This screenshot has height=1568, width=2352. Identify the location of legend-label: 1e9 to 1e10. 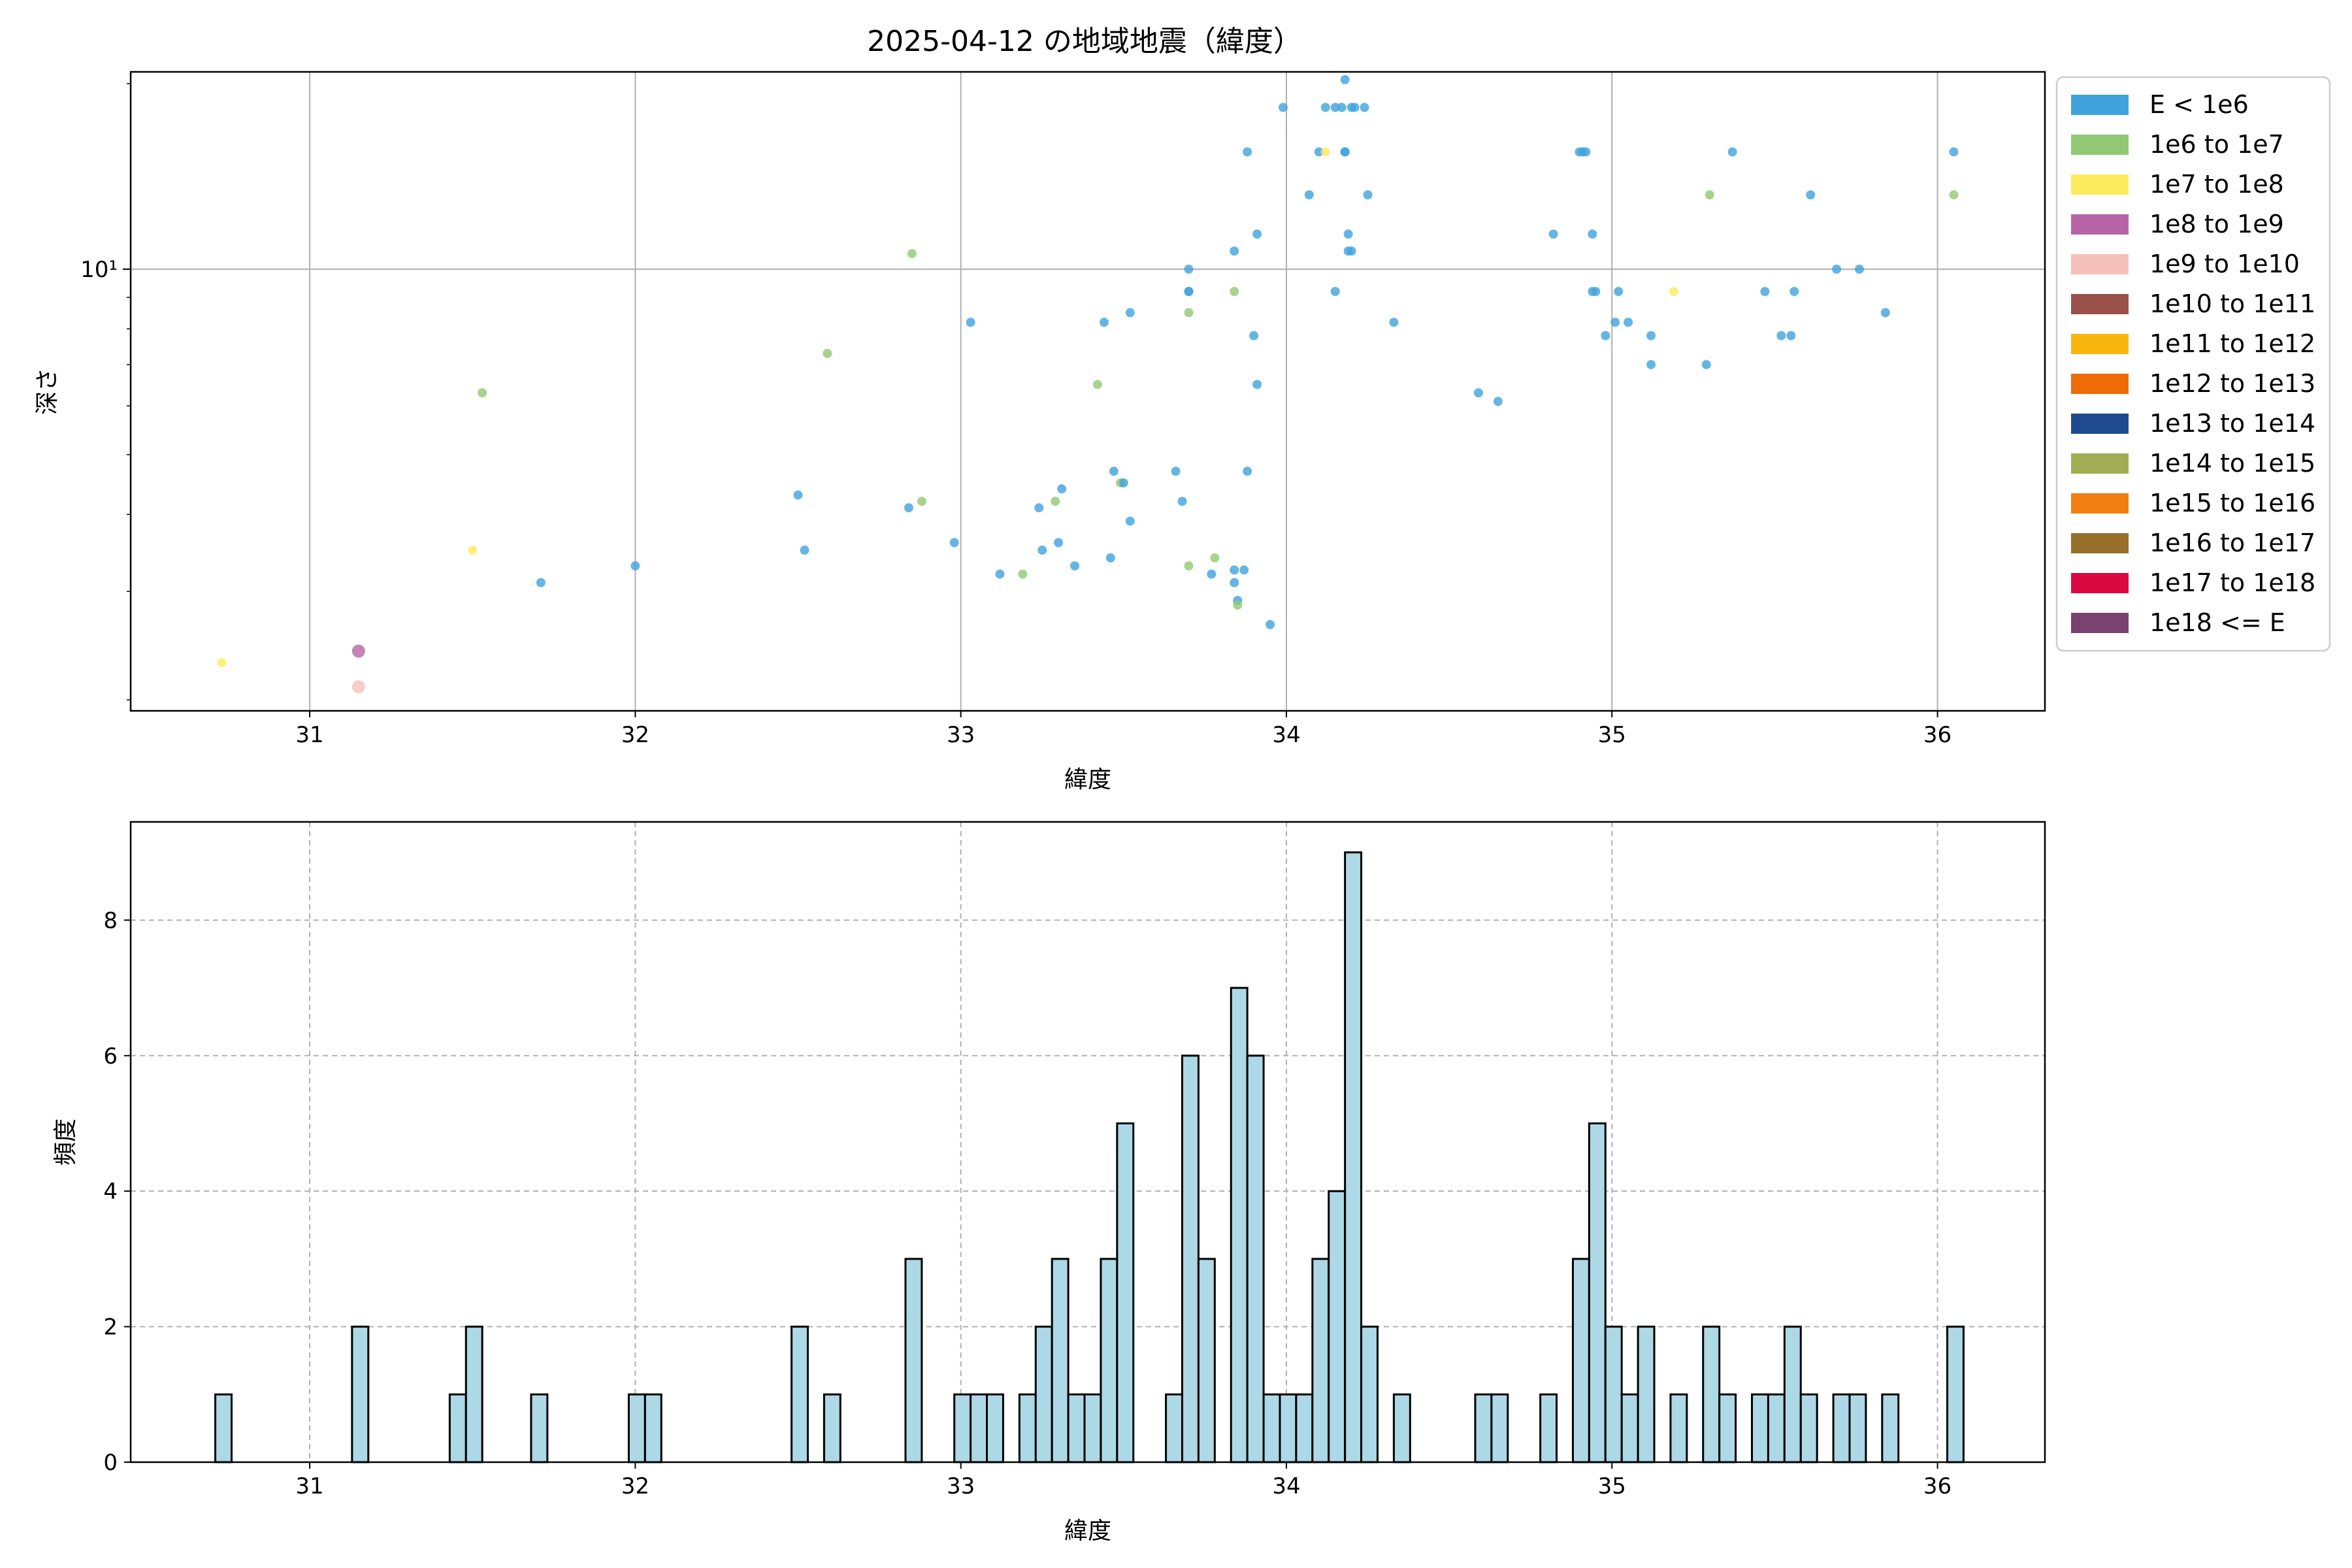
(2224, 264).